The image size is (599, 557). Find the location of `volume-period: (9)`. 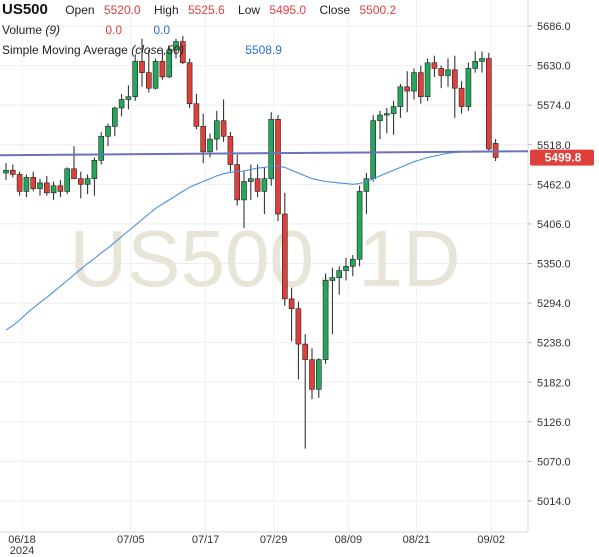

volume-period: (9) is located at coordinates (53, 30).